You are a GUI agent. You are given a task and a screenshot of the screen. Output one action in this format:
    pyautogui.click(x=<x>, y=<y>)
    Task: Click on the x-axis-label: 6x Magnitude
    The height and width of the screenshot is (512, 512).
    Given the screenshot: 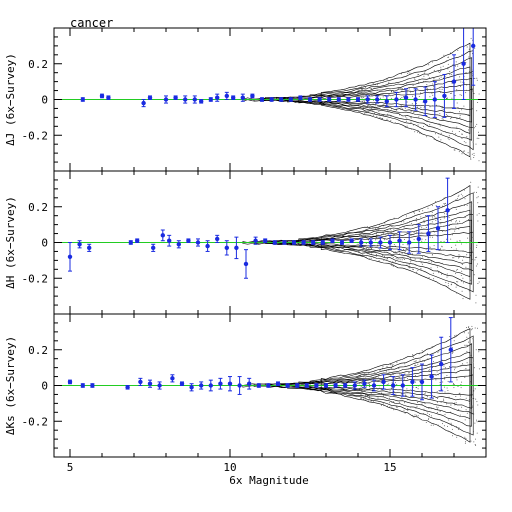 What is the action you would take?
    pyautogui.click(x=268, y=480)
    